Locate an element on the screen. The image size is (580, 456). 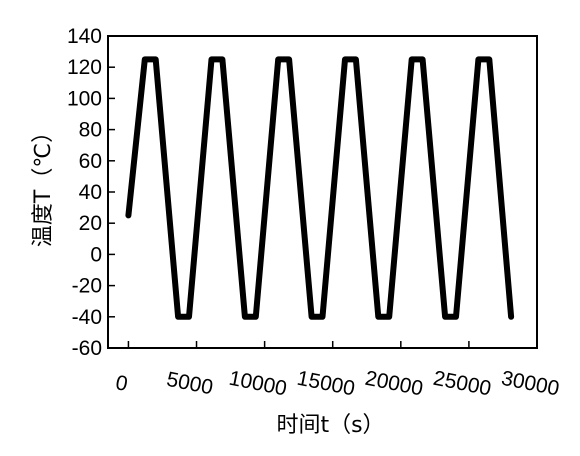
y-tick-label: 60 is located at coordinates (90, 161).